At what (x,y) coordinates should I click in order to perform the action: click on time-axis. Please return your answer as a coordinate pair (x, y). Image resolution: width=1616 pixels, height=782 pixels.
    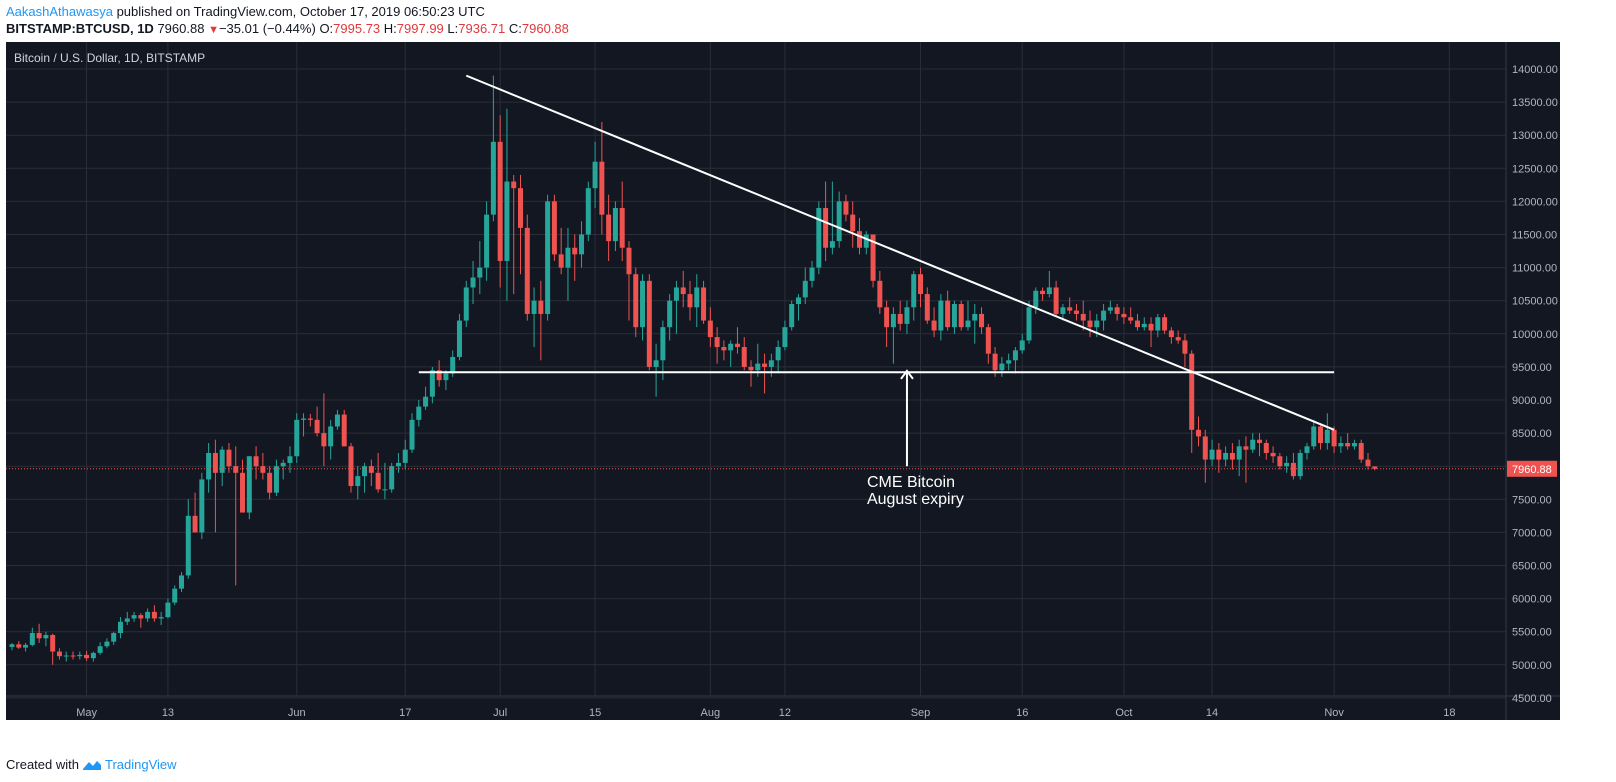
    Looking at the image, I should click on (783, 708).